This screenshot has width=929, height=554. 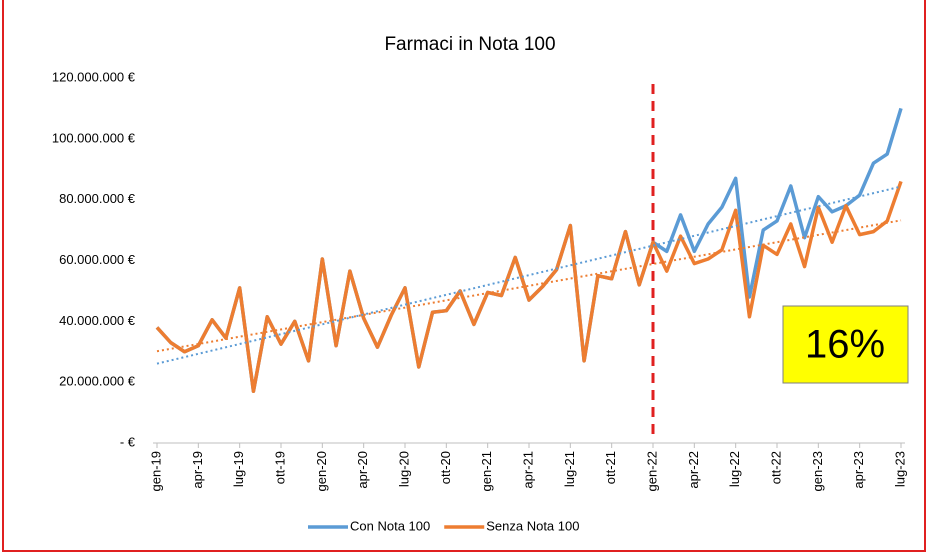 I want to click on y-tick-label: 60.000.000 €, so click(x=97, y=259).